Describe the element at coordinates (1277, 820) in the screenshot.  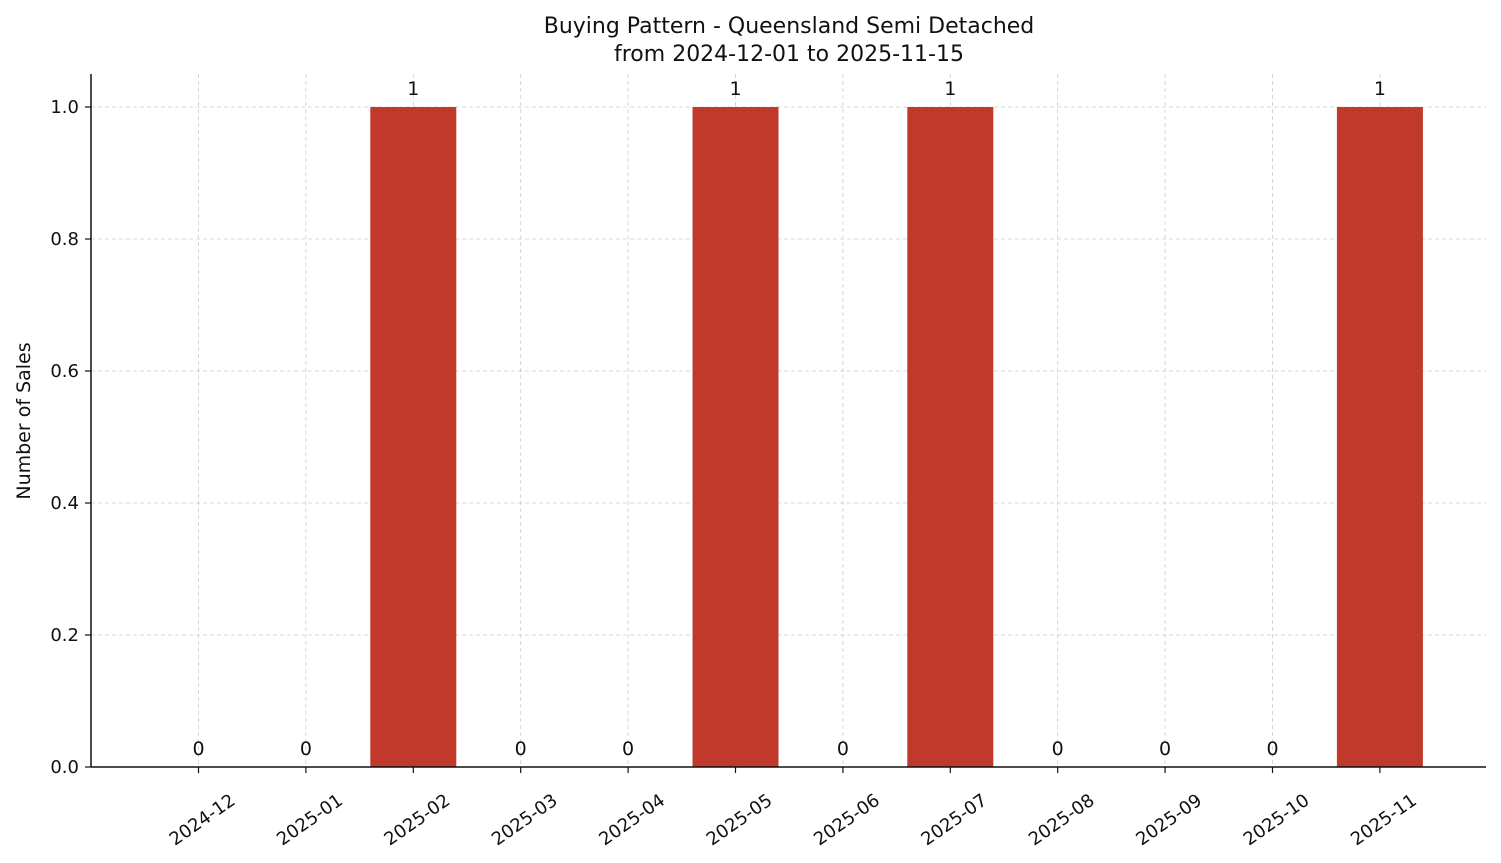
I see `x-tick-label: 2025-10` at that location.